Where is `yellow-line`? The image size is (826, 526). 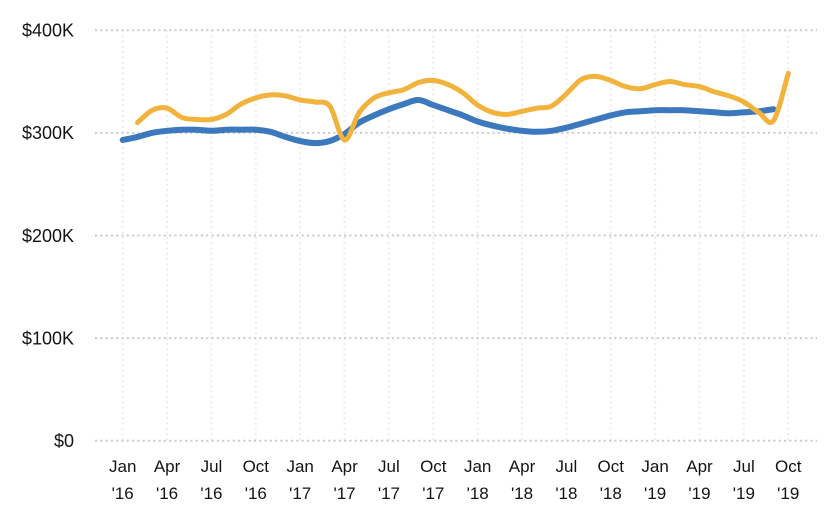
yellow-line is located at coordinates (463, 106).